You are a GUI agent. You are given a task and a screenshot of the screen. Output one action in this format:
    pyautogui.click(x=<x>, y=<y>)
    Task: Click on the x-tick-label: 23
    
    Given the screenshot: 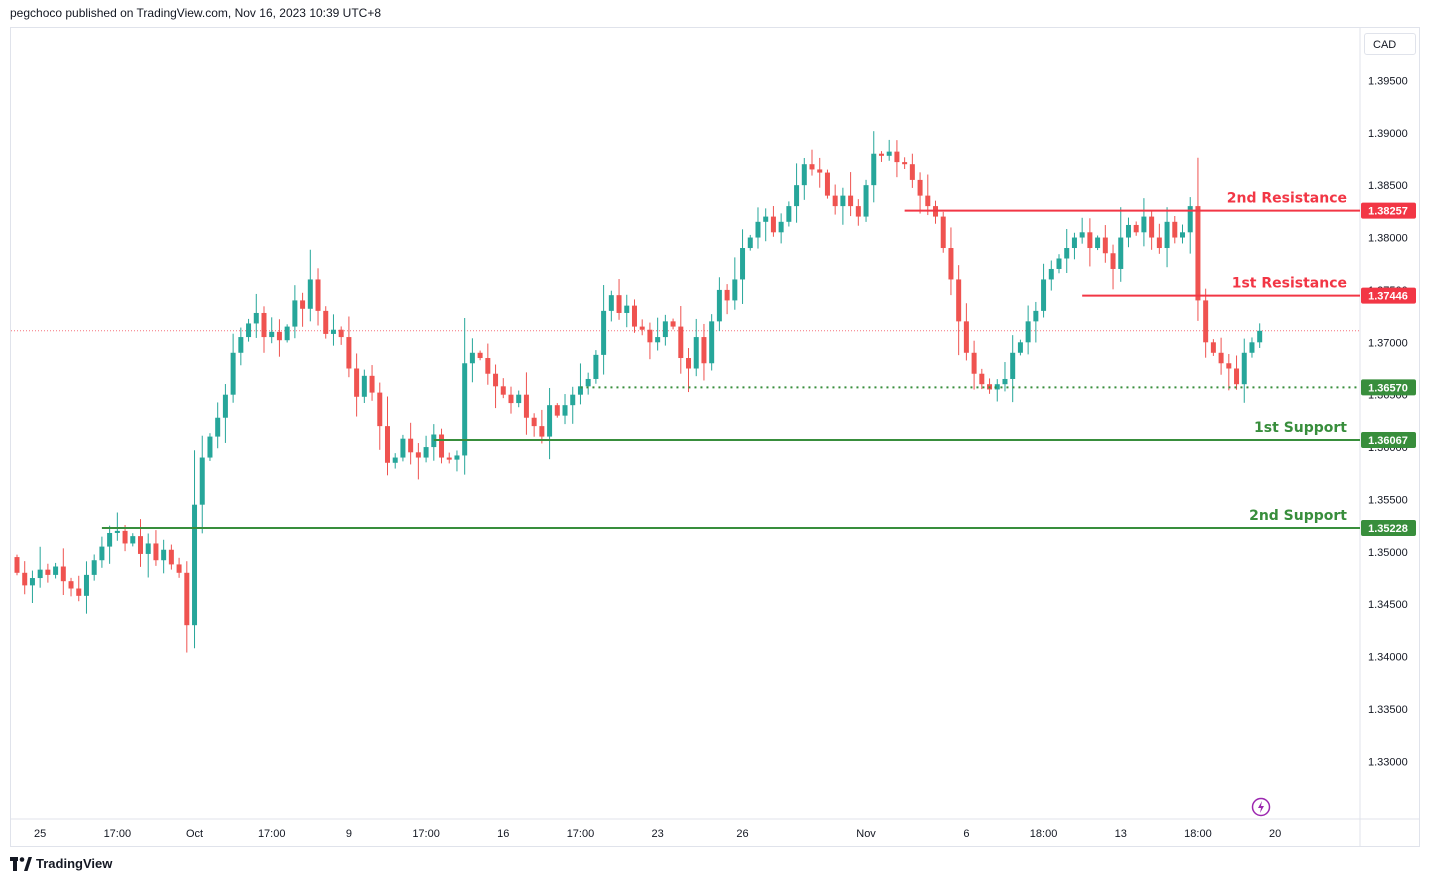 What is the action you would take?
    pyautogui.click(x=658, y=834)
    